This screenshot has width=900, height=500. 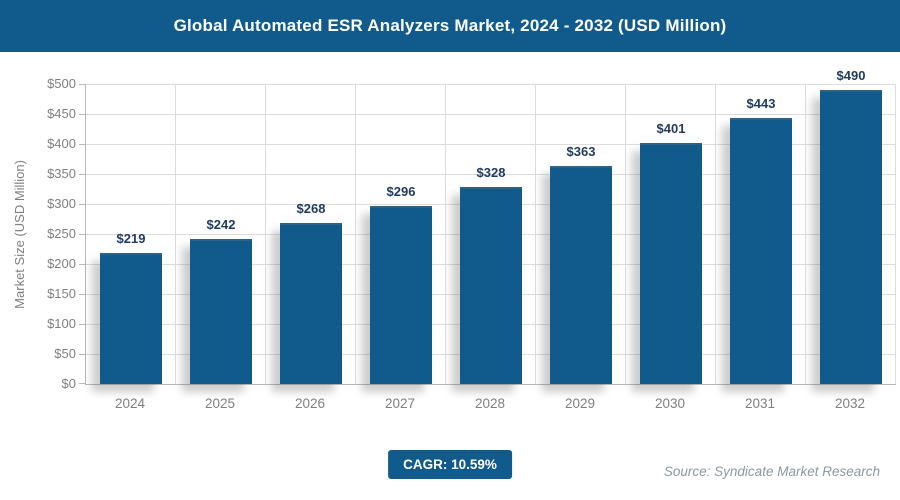 What do you see at coordinates (670, 403) in the screenshot?
I see `x-axis-tick-label: 2030` at bounding box center [670, 403].